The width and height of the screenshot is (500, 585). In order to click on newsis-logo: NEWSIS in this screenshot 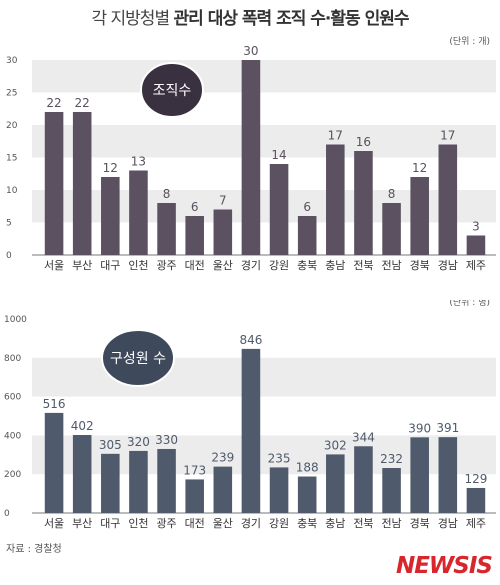, I will do `click(444, 566)`.